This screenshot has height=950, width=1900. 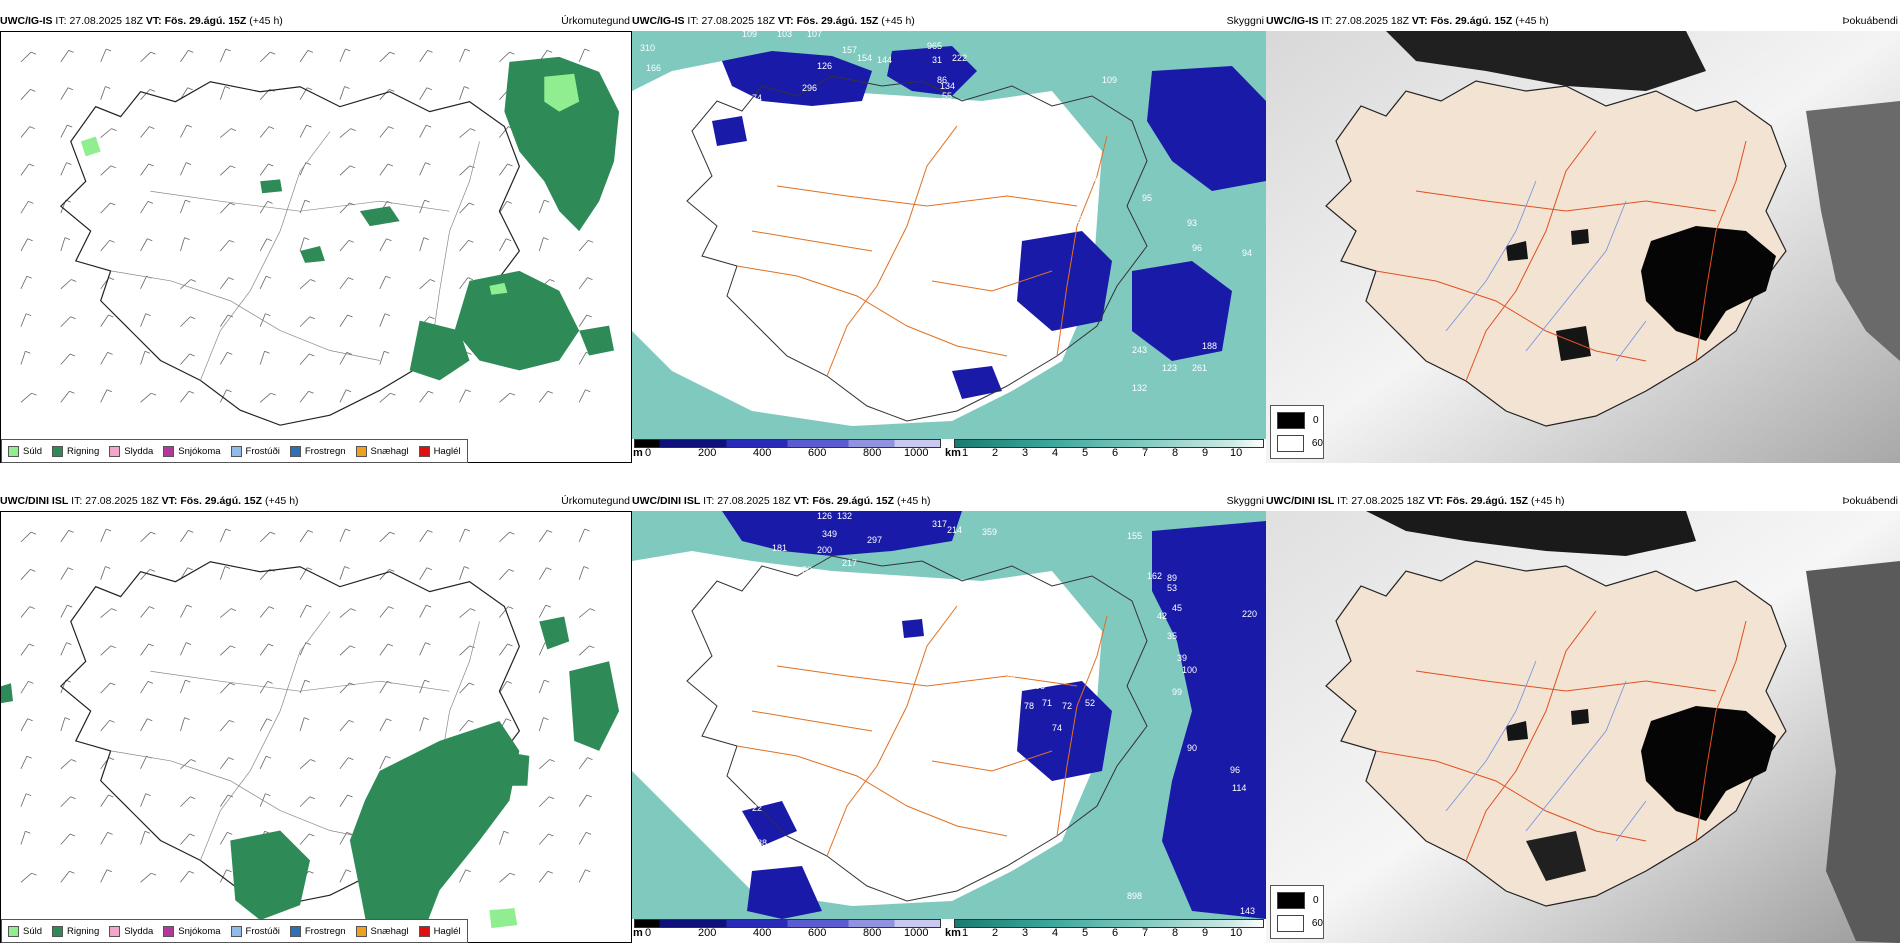 I want to click on fog-patch, so click(x=1573, y=343).